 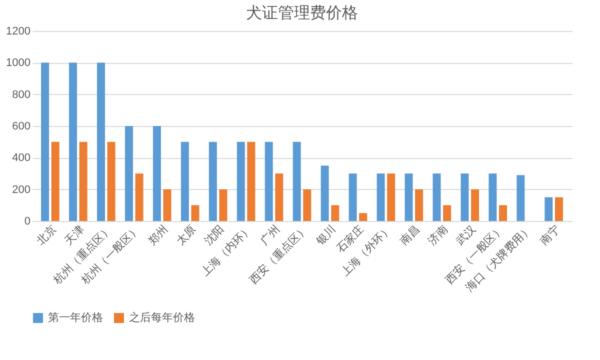 What do you see at coordinates (46, 235) in the screenshot?
I see `x-tick-label: 北京` at bounding box center [46, 235].